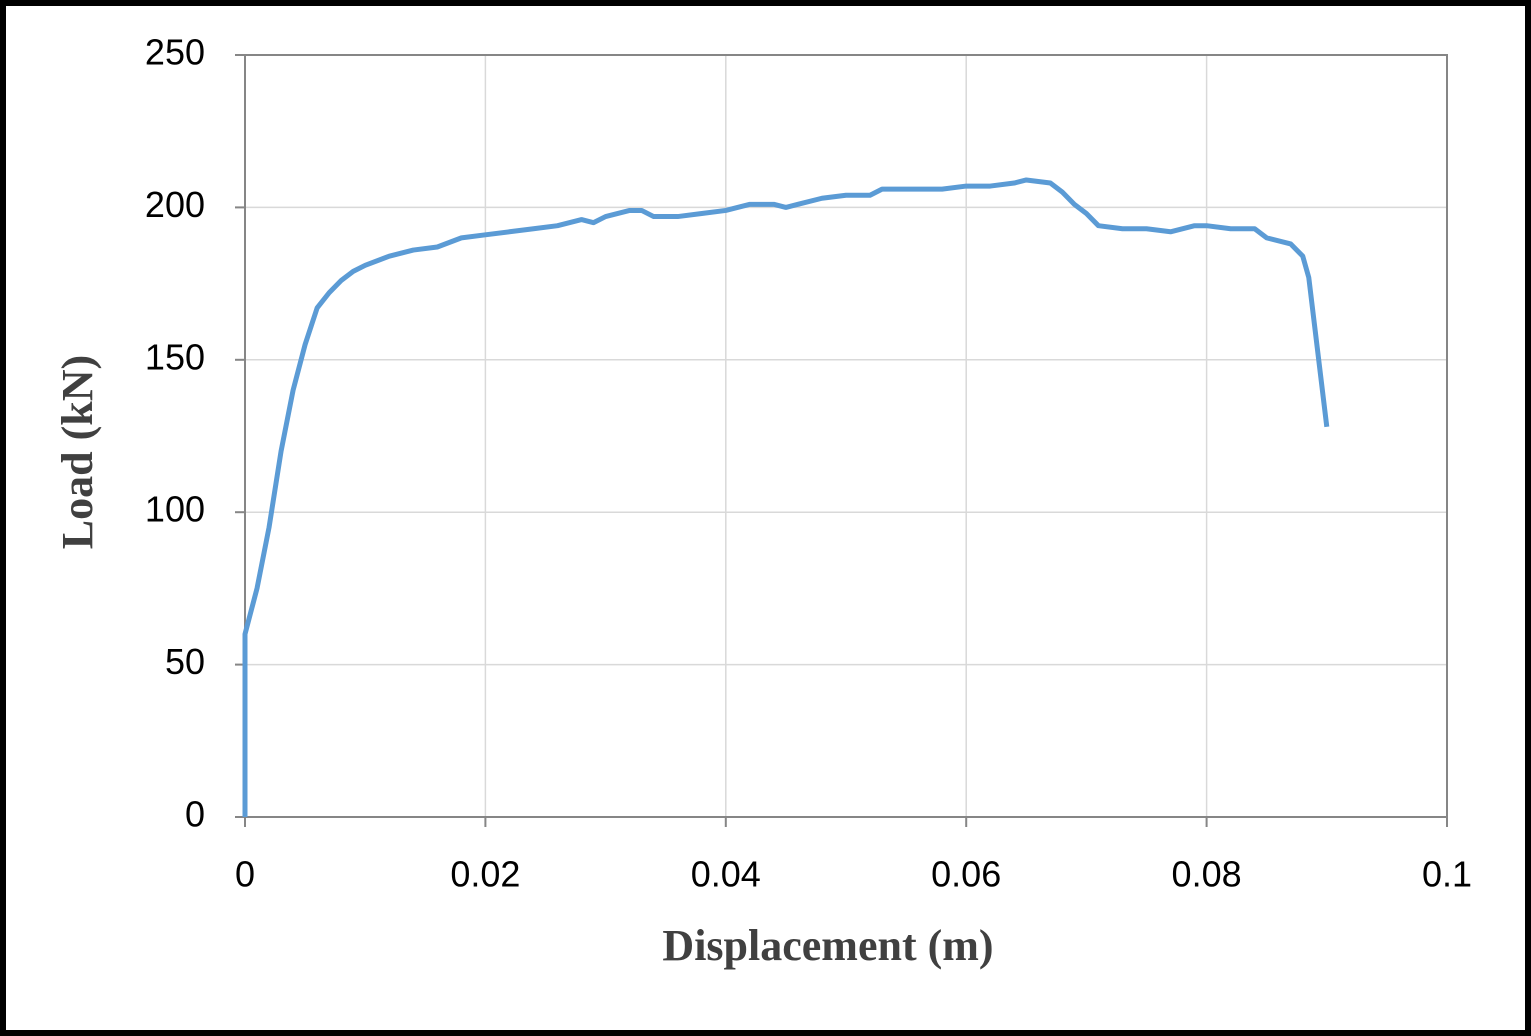 The width and height of the screenshot is (1531, 1036). I want to click on x-tick-label: 0.04, so click(726, 874).